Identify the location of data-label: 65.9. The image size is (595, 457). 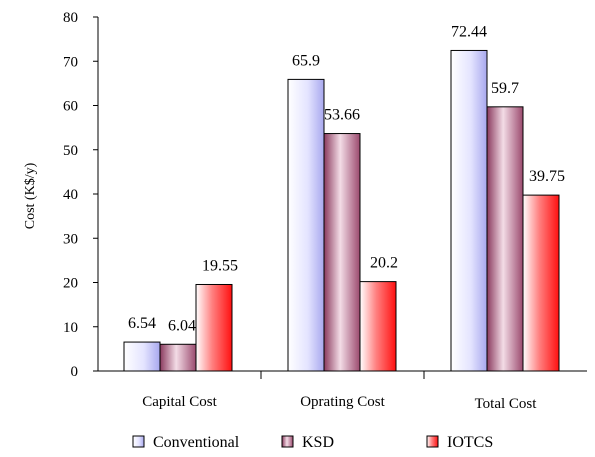
(306, 60).